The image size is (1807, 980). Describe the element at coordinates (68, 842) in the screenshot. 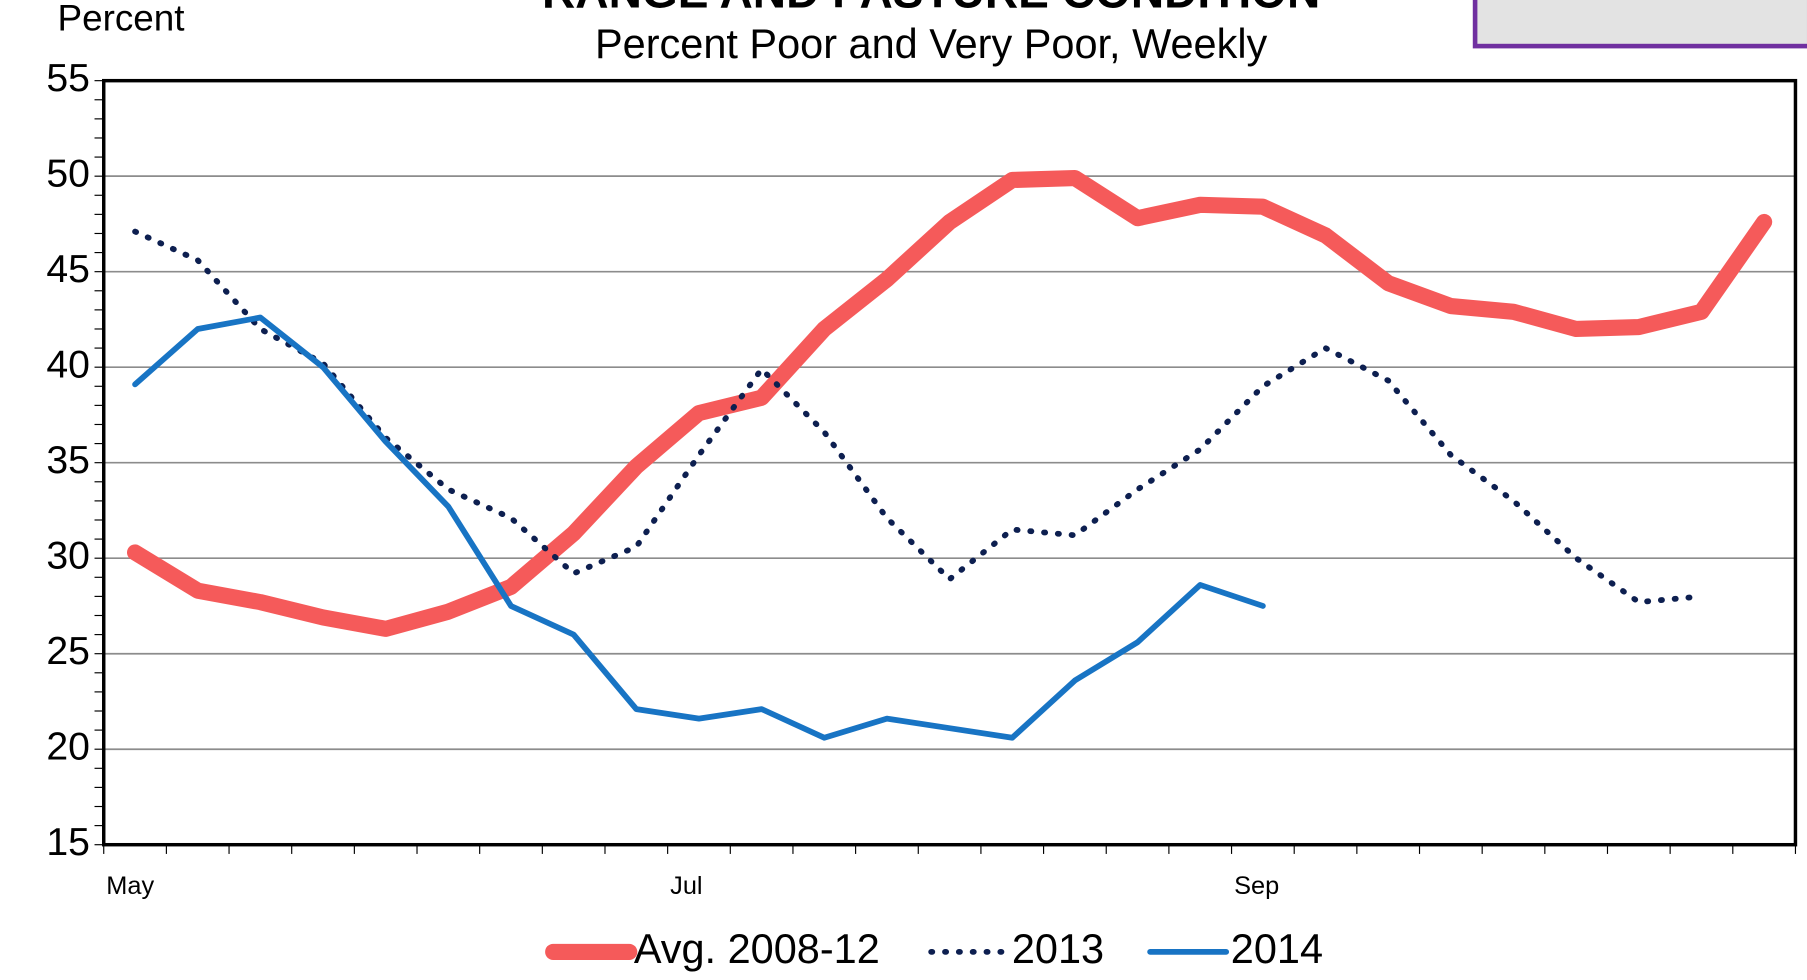

I see `y-tick-label: 15` at that location.